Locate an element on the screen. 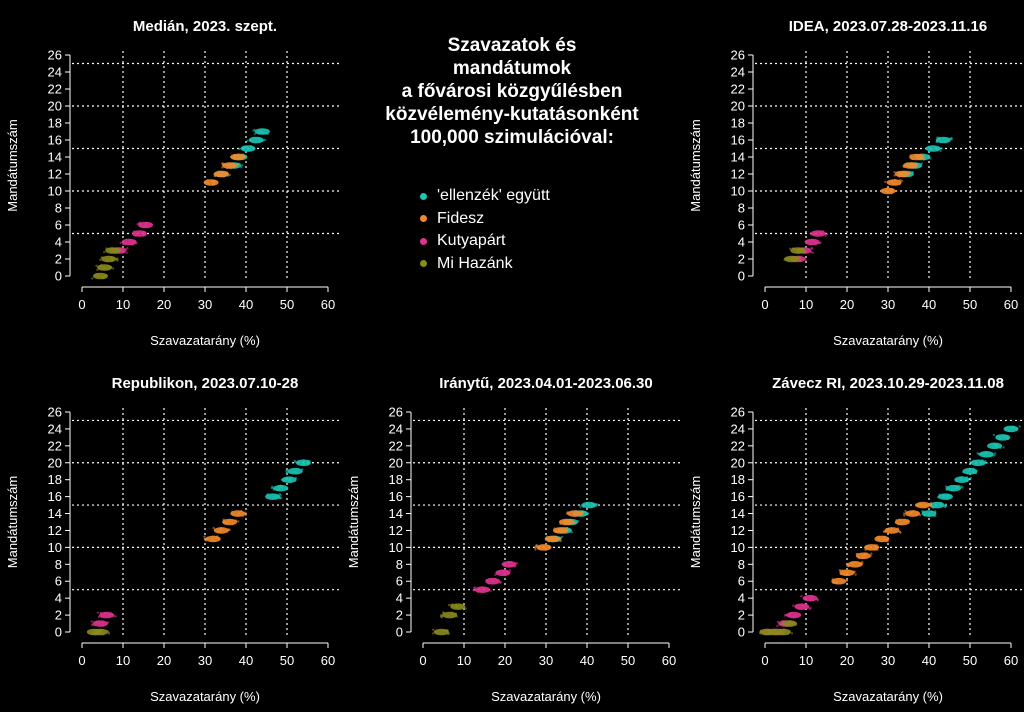 The width and height of the screenshot is (1024, 712). y-tick-label: 8 is located at coordinates (399, 564).